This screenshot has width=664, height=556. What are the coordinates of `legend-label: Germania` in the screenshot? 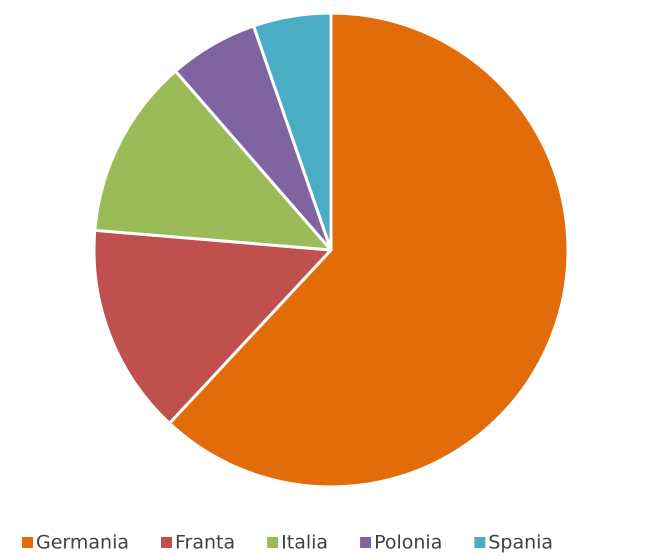 It's located at (82, 543).